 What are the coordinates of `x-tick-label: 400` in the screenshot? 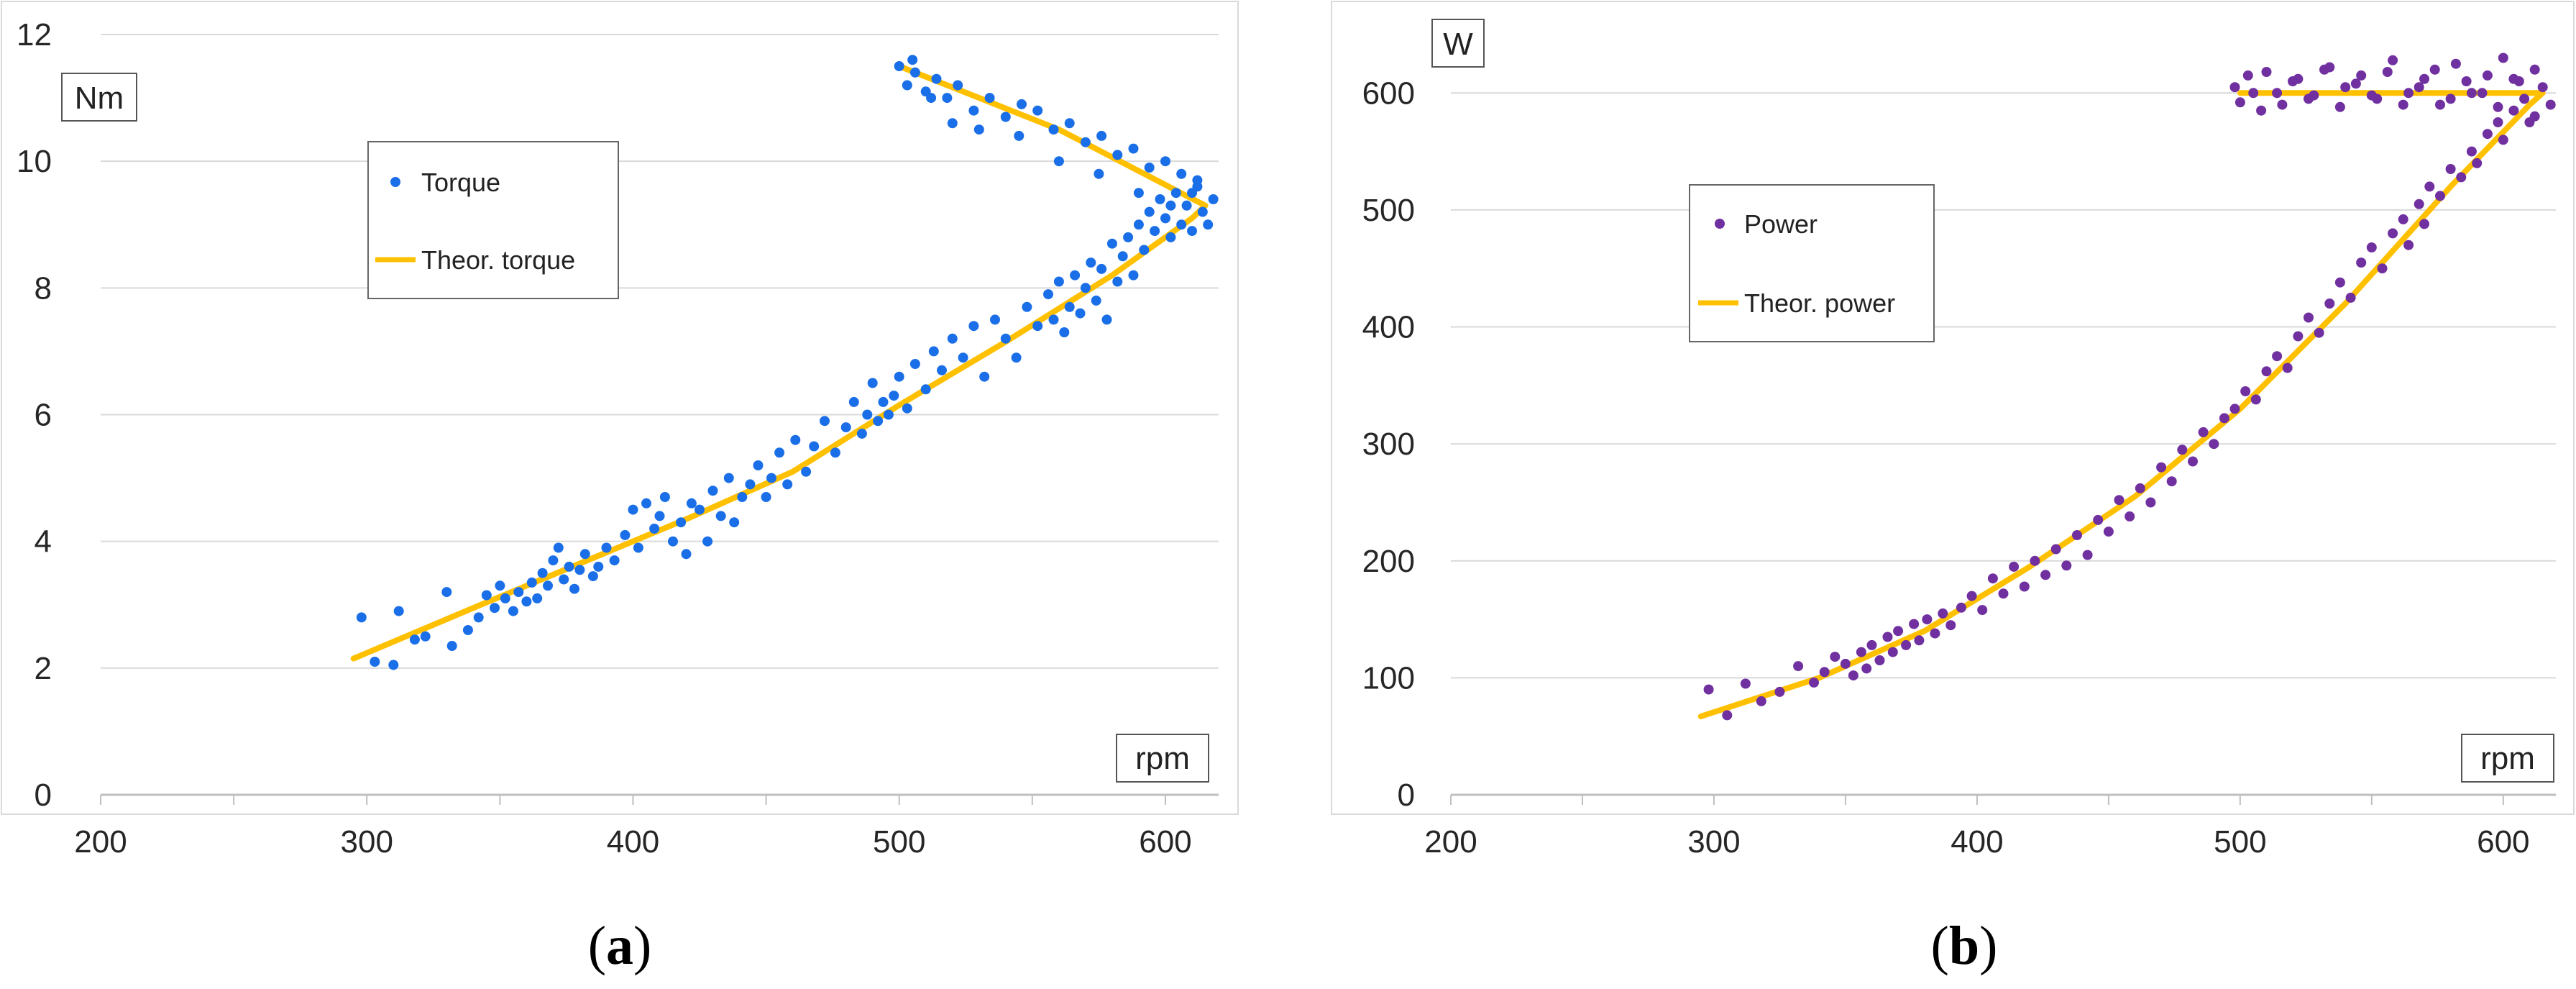 It's located at (633, 842).